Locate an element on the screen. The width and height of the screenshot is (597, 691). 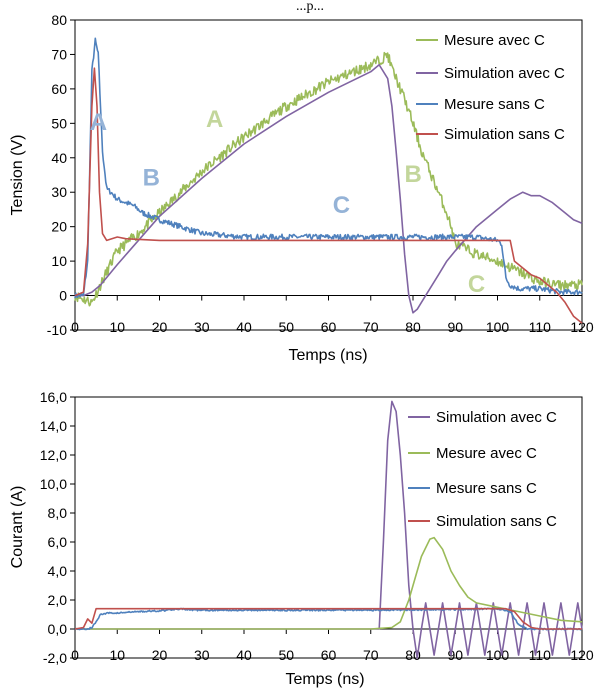
y-tick-label: 8,0 is located at coordinates (58, 513).